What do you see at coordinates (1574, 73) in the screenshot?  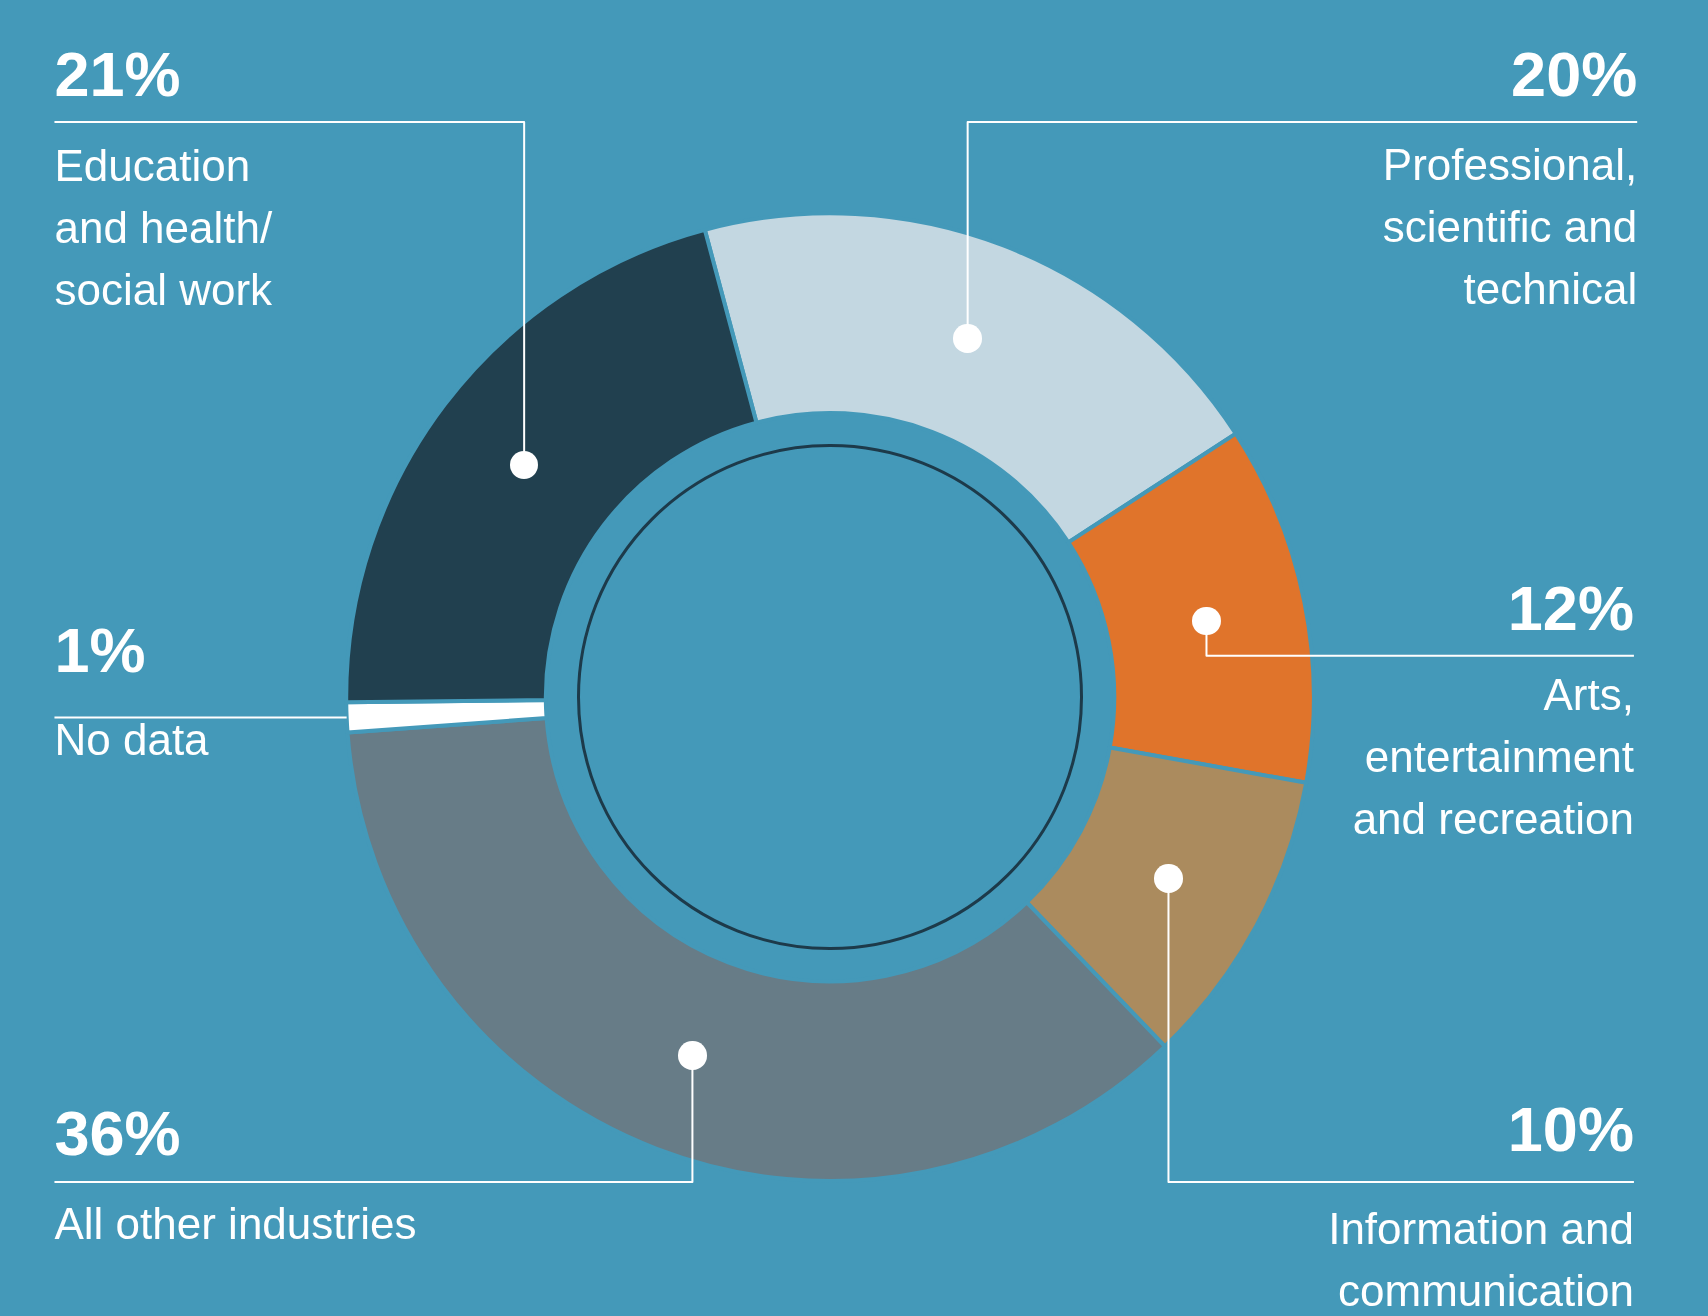 I see `data-label: 20%` at bounding box center [1574, 73].